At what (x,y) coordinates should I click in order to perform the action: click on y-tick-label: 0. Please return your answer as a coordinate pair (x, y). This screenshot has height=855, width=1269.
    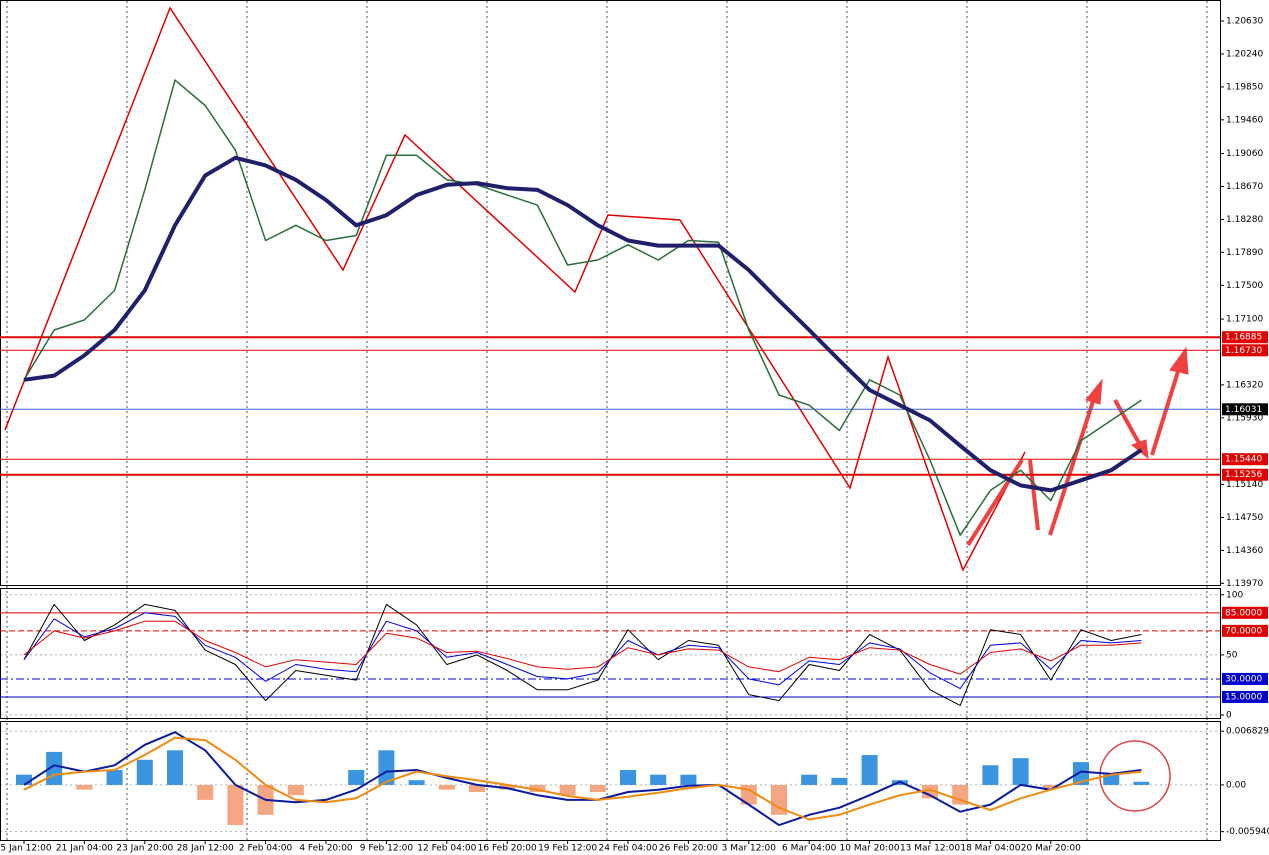
    Looking at the image, I should click on (1229, 715).